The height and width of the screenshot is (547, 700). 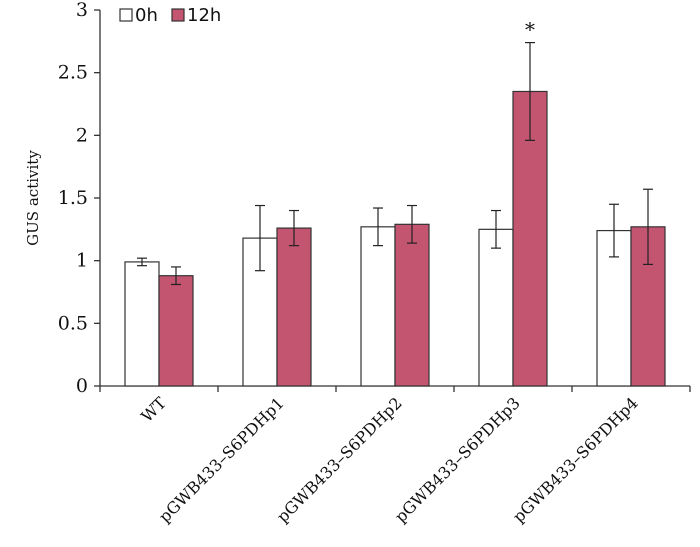 I want to click on legend-swatch-0h, so click(x=126, y=15).